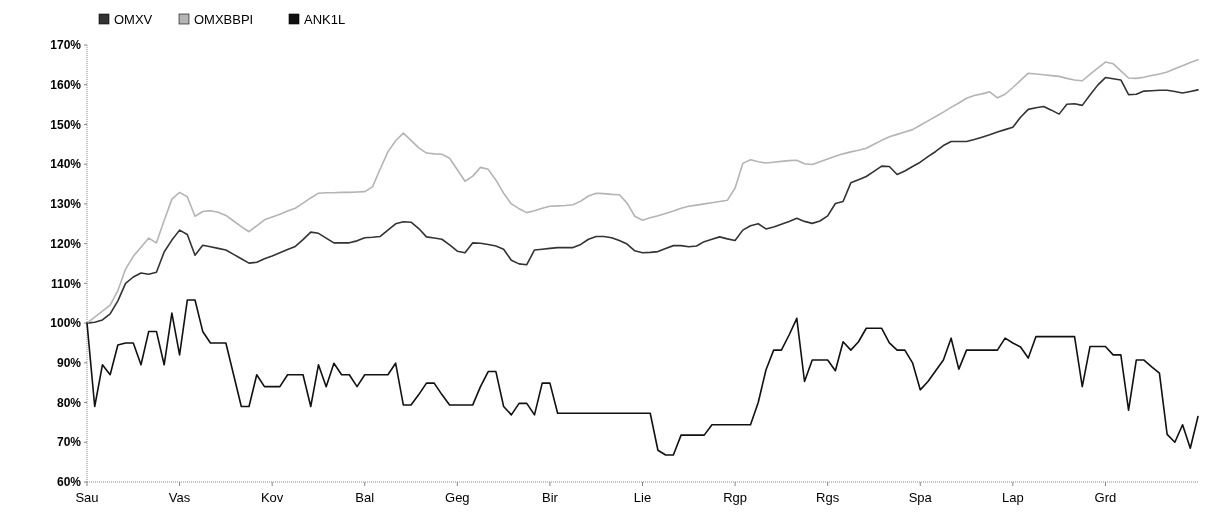  I want to click on y-tick-label: 140%, so click(66, 164).